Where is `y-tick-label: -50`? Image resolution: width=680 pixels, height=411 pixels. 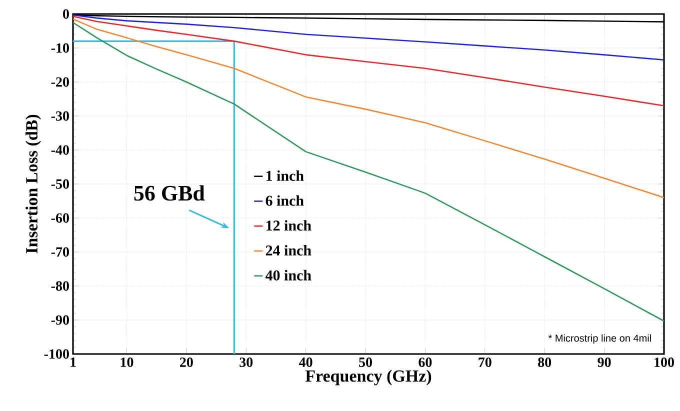
y-tick-label: -50 is located at coordinates (60, 184).